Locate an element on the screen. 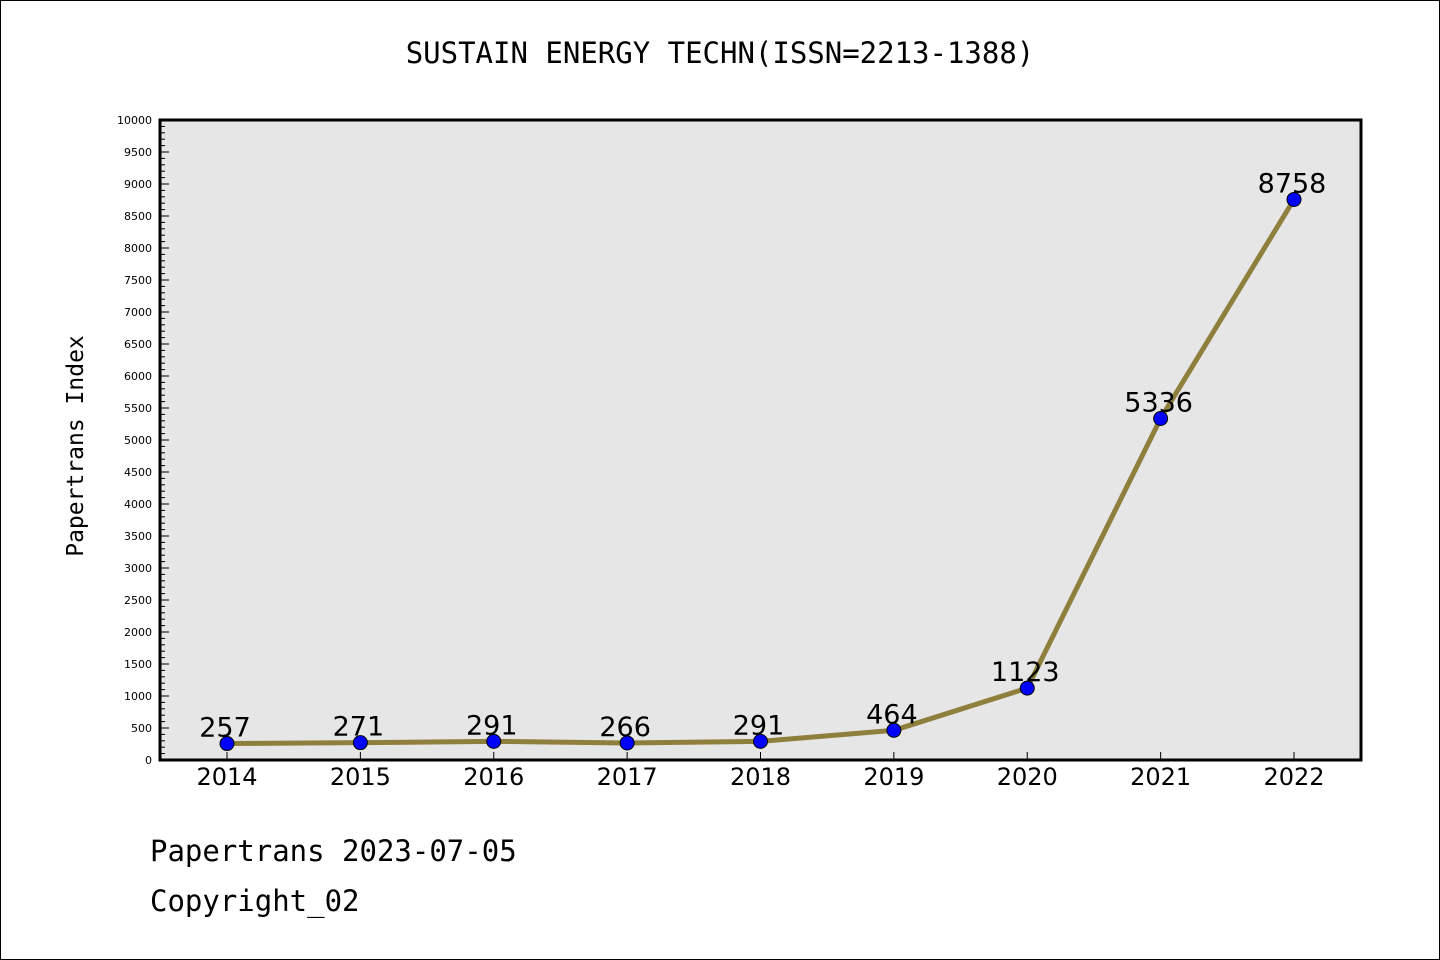 This screenshot has height=960, width=1440. x-tick-label: 2017 is located at coordinates (627, 777).